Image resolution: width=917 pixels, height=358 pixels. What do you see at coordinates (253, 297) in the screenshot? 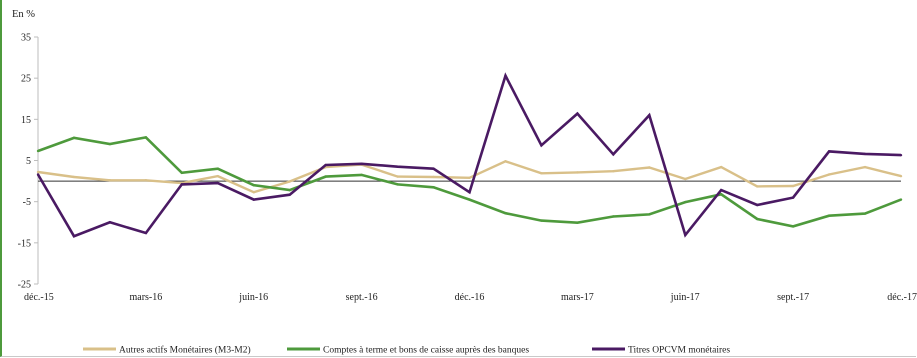
I see `x-tick-label: juin-16` at bounding box center [253, 297].